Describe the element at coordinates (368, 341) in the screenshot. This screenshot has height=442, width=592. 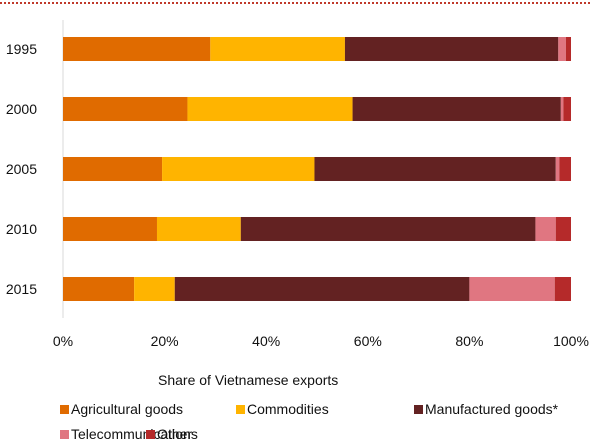
I see `x-tick-label: 60%` at that location.